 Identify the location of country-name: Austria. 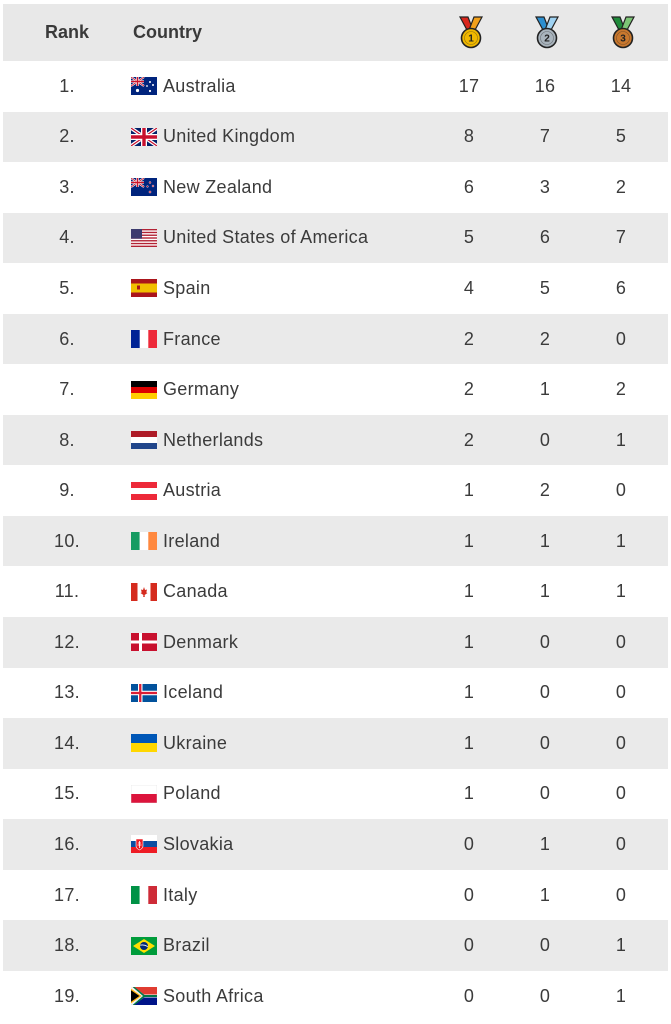
(192, 490).